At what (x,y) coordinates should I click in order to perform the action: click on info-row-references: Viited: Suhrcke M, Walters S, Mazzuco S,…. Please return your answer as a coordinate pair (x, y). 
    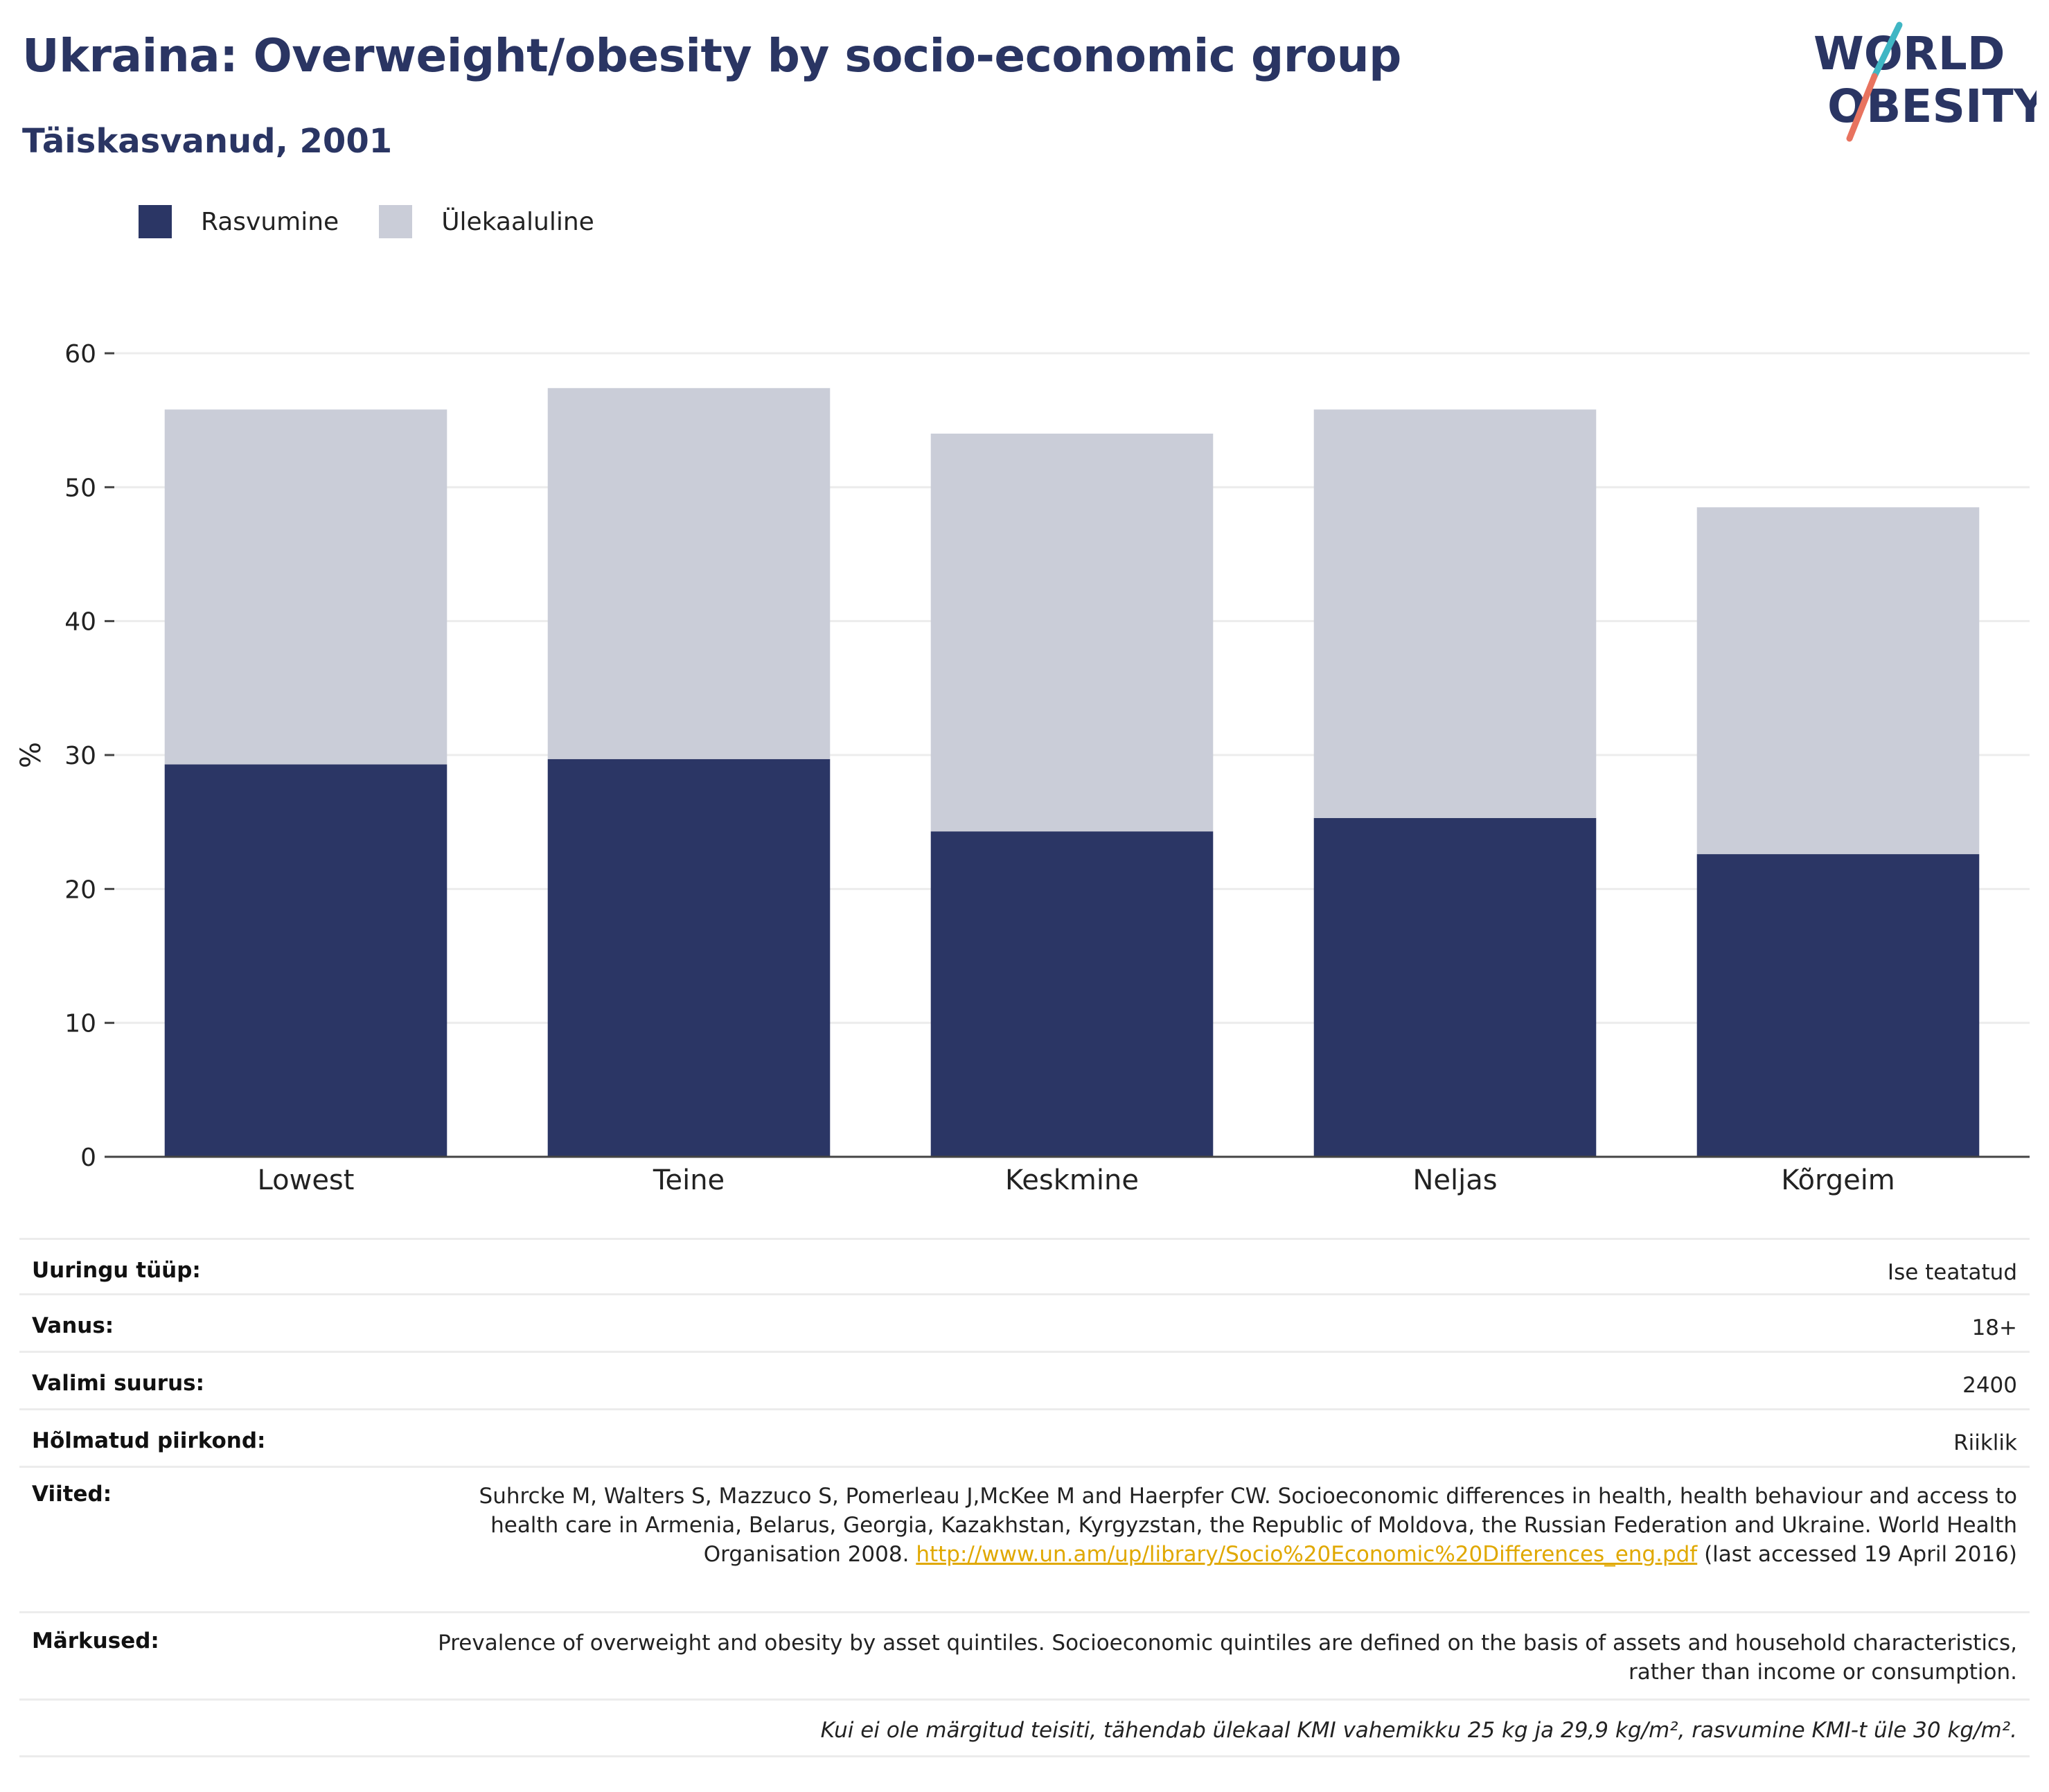
    Looking at the image, I should click on (1024, 1540).